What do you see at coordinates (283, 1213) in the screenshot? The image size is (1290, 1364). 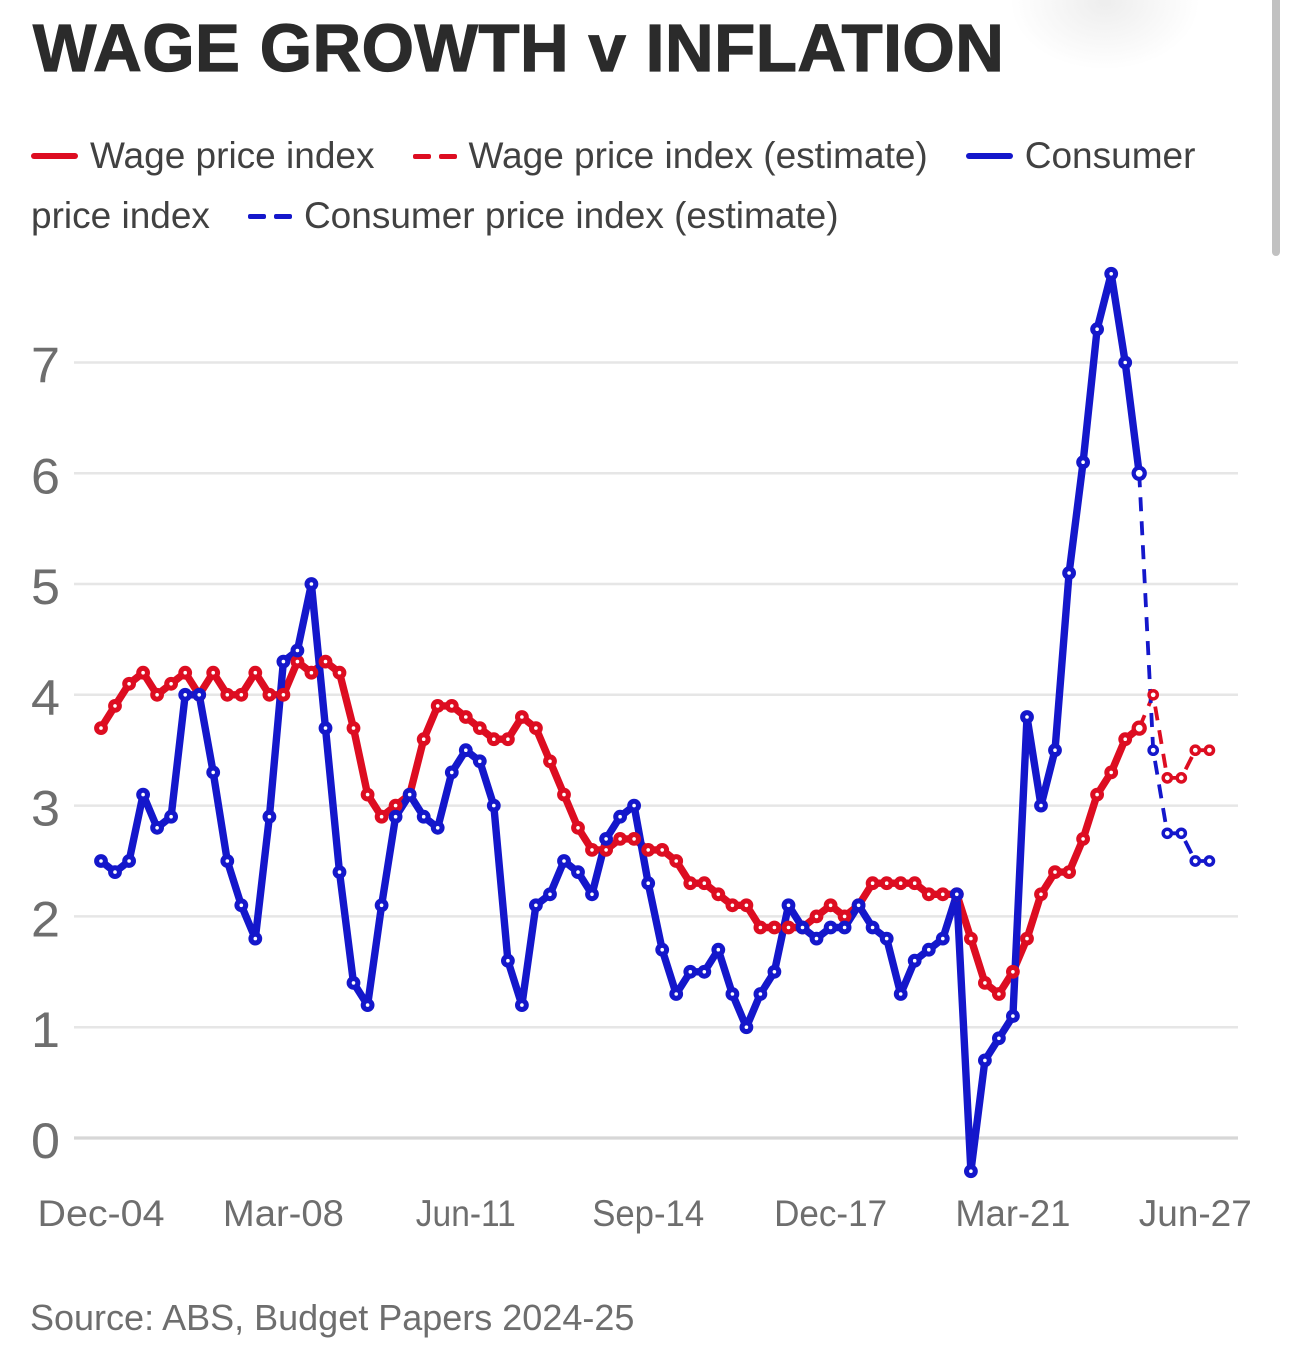 I see `svg-text: Mar-08` at bounding box center [283, 1213].